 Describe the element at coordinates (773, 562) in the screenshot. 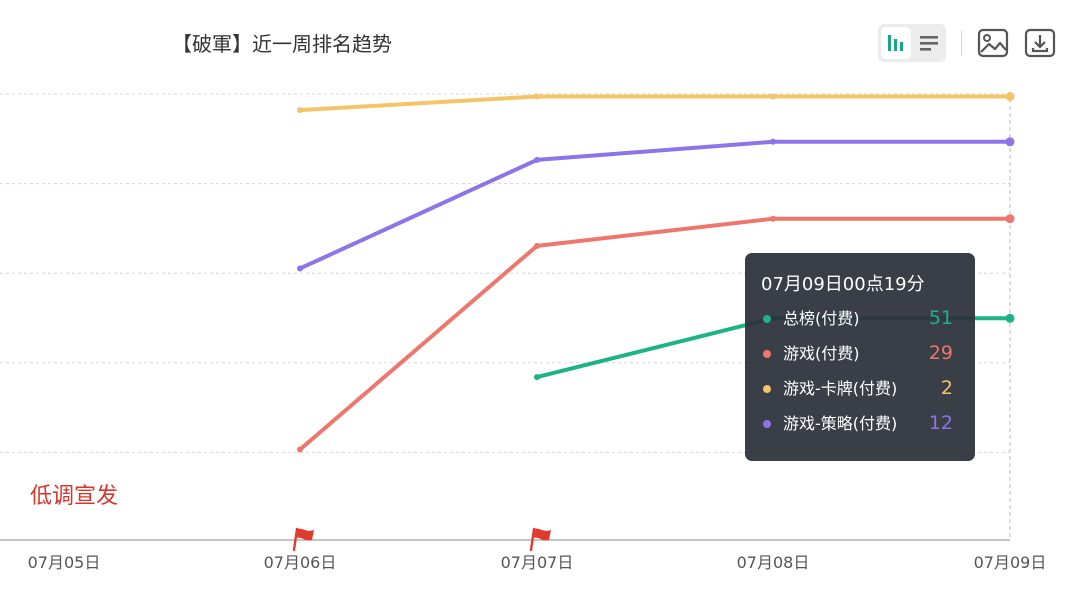

I see `x-tick-label: 07月08日` at that location.